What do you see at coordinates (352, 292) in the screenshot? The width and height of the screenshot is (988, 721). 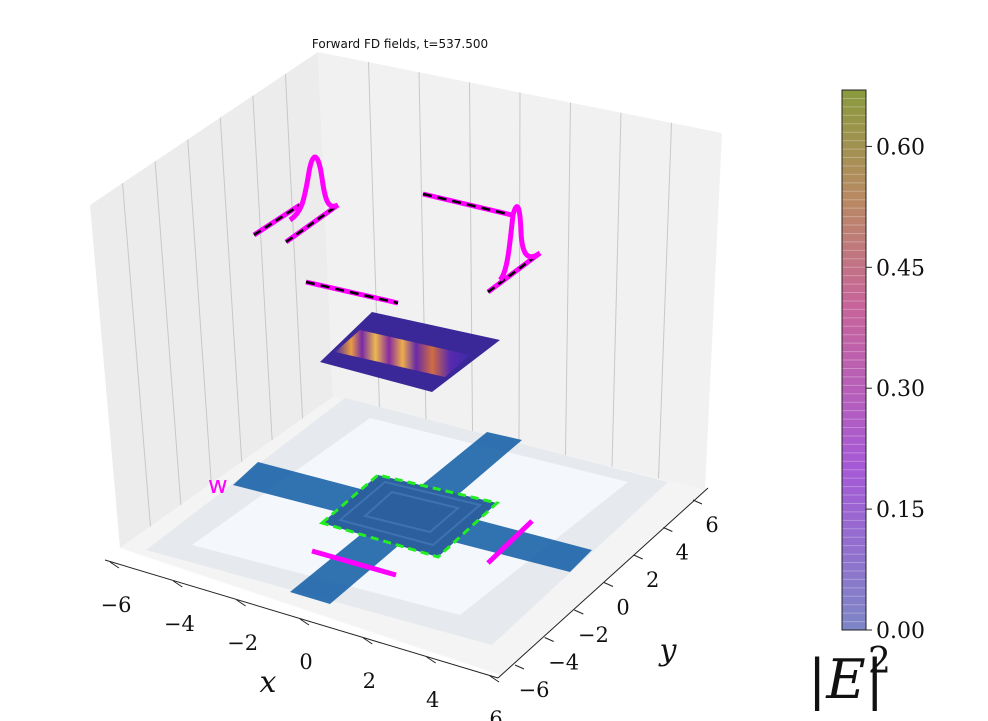 I see `mode-dash-center` at bounding box center [352, 292].